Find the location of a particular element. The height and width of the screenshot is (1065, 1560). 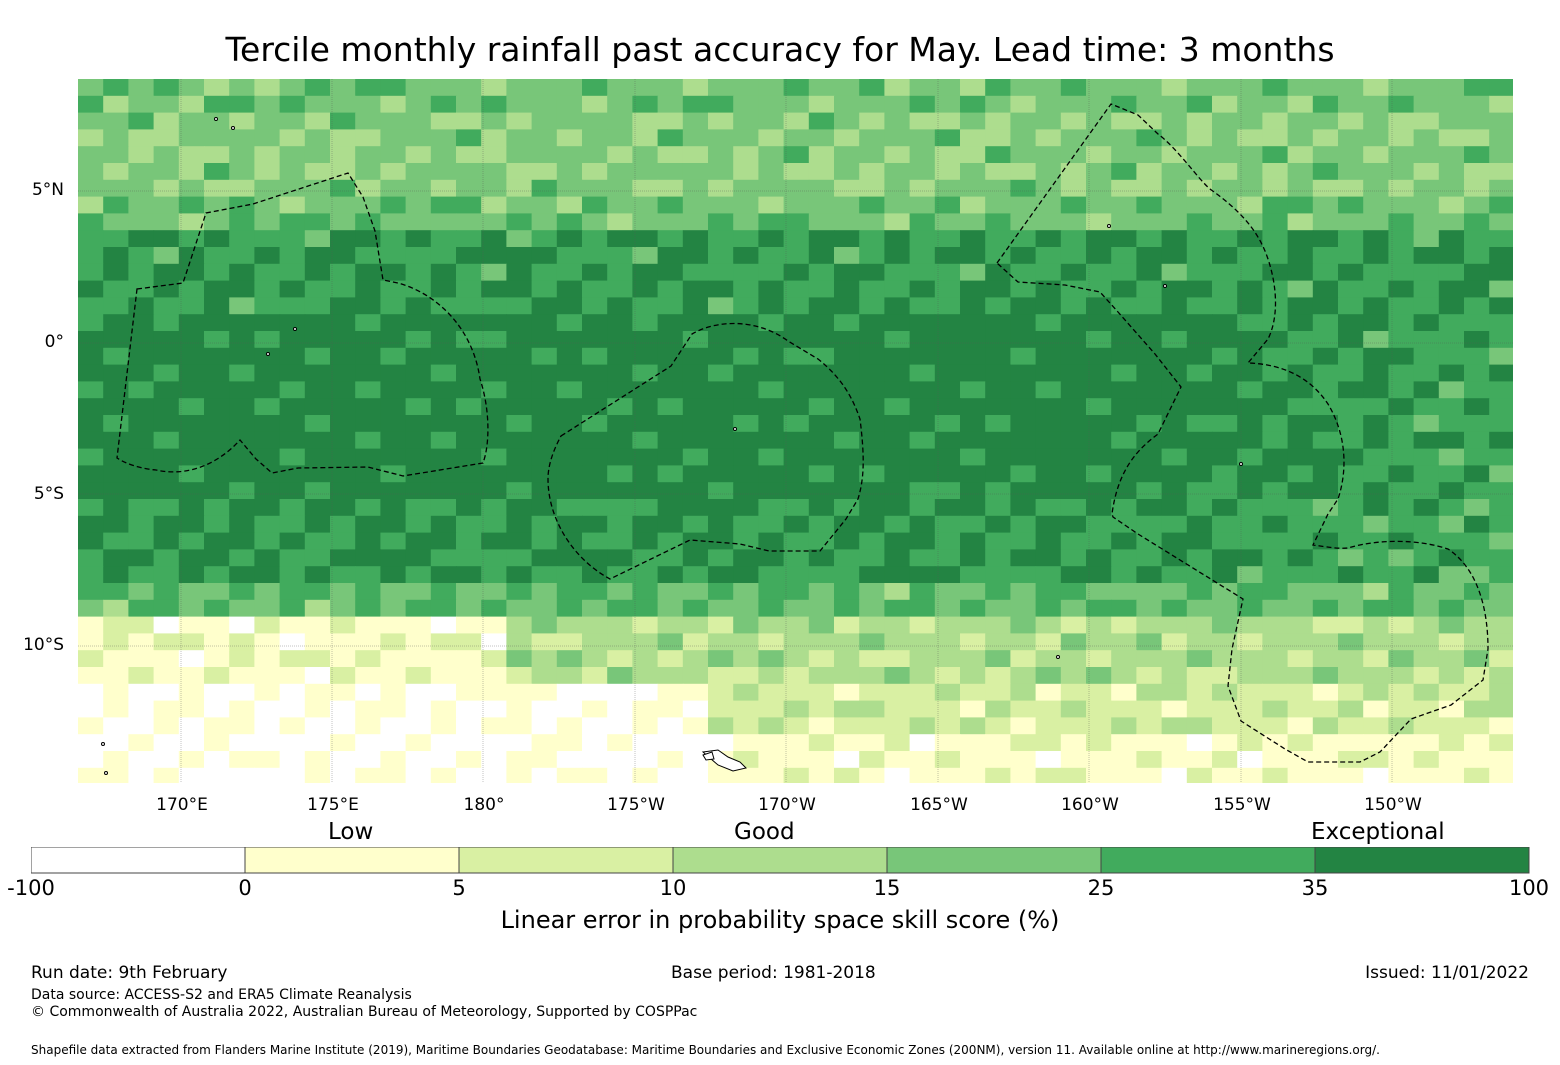

longitude-label: 155°W is located at coordinates (1242, 805).